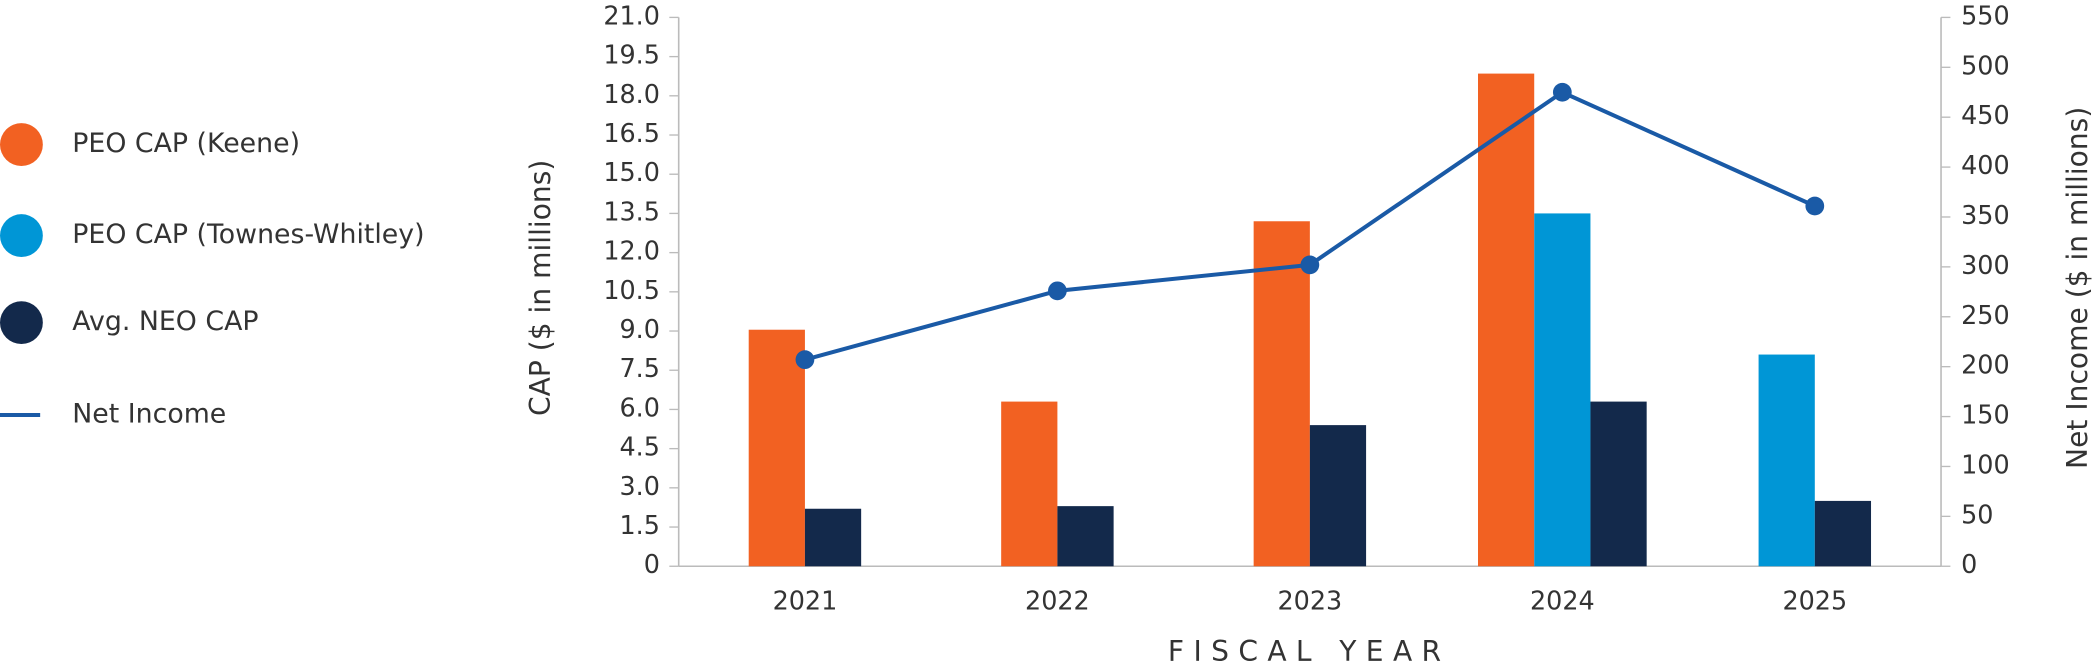  Describe the element at coordinates (652, 564) in the screenshot. I see `y-tick-label: 0` at that location.